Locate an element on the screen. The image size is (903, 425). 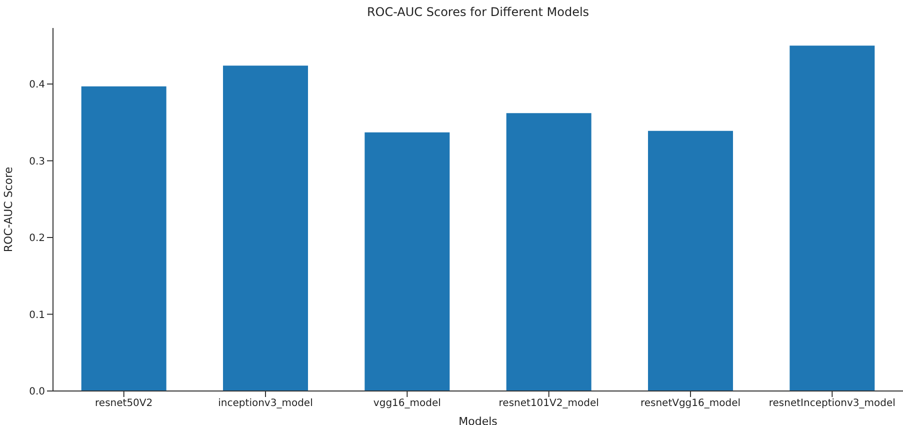
y-tick-label: 0.1 is located at coordinates (37, 315).